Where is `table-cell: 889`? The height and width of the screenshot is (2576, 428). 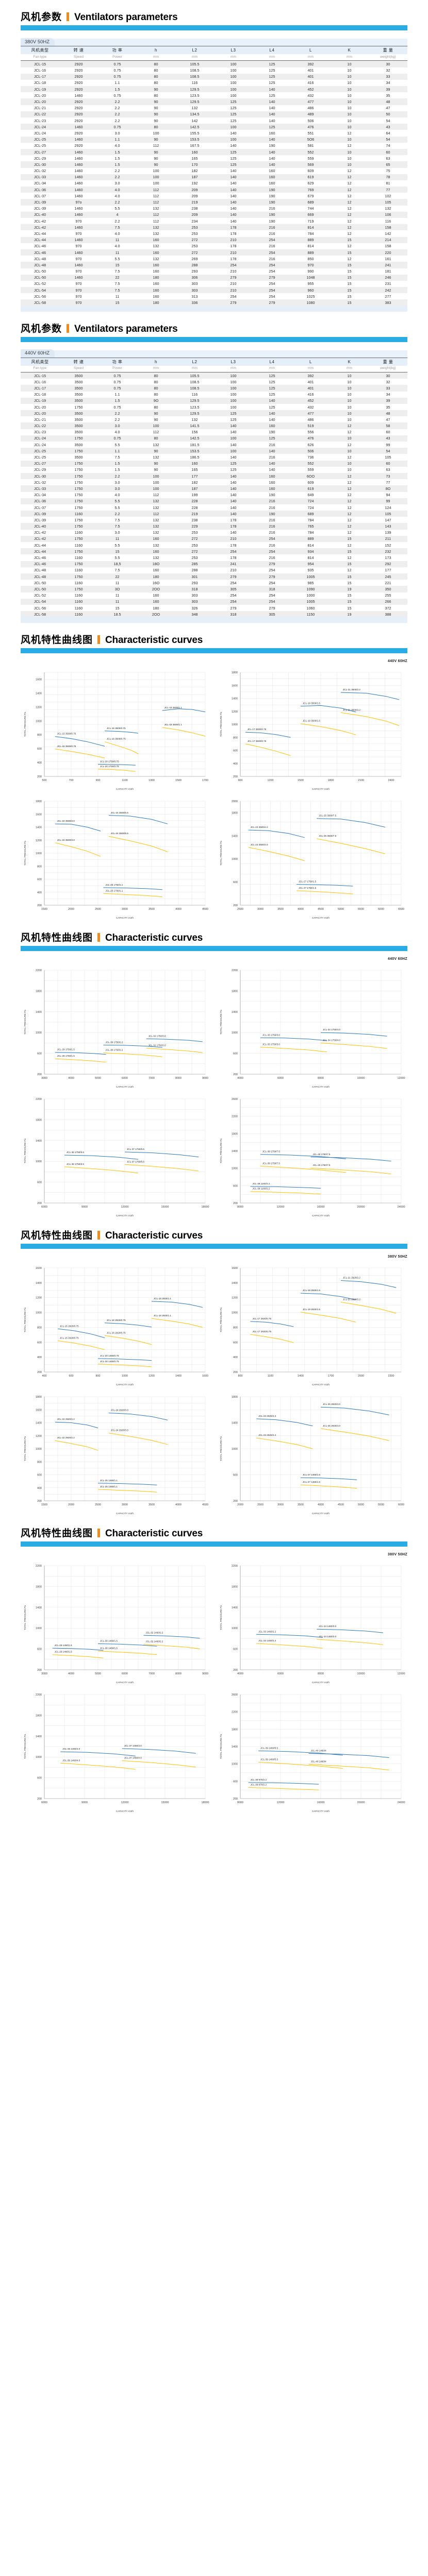 table-cell: 889 is located at coordinates (310, 239).